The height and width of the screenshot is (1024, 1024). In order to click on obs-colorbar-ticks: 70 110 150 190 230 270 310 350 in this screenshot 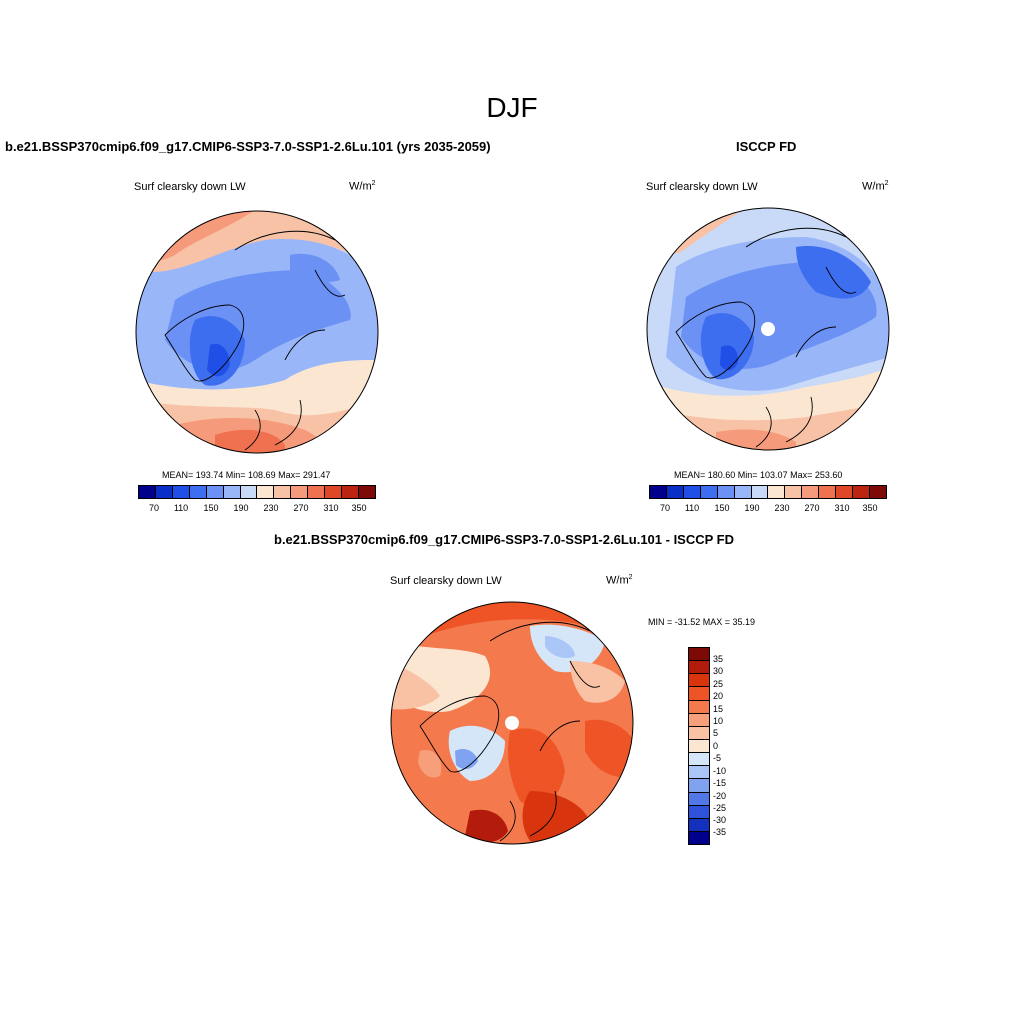, I will do `click(767, 509)`.